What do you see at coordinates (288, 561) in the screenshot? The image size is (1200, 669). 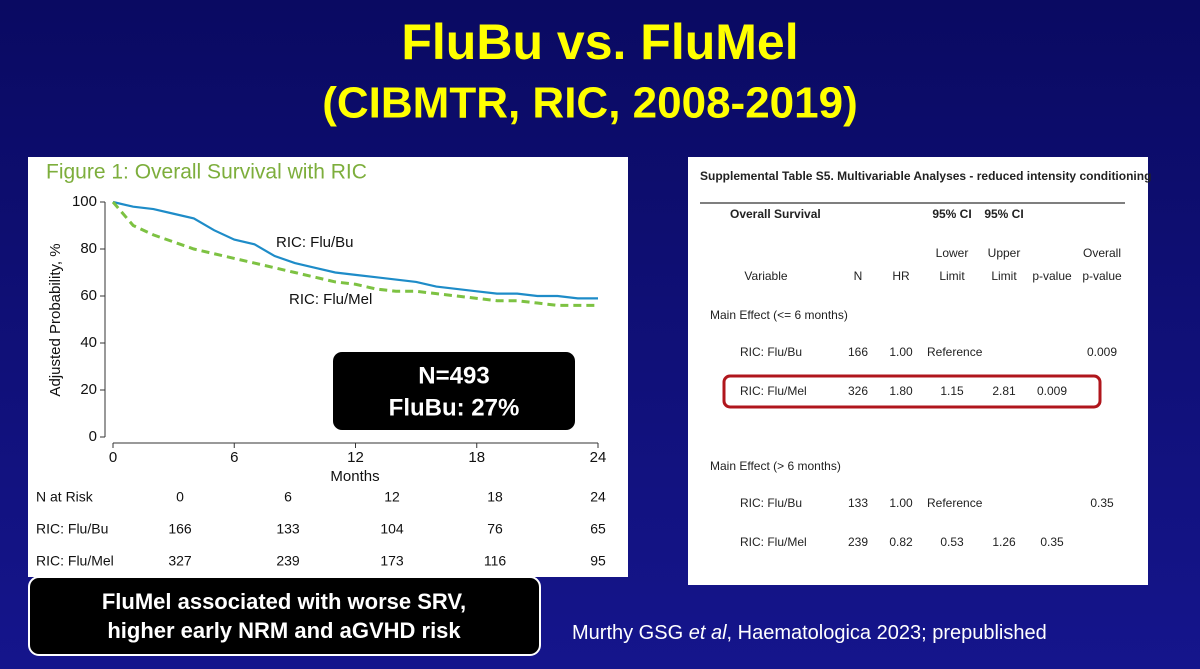 I see `risk-count: 239` at bounding box center [288, 561].